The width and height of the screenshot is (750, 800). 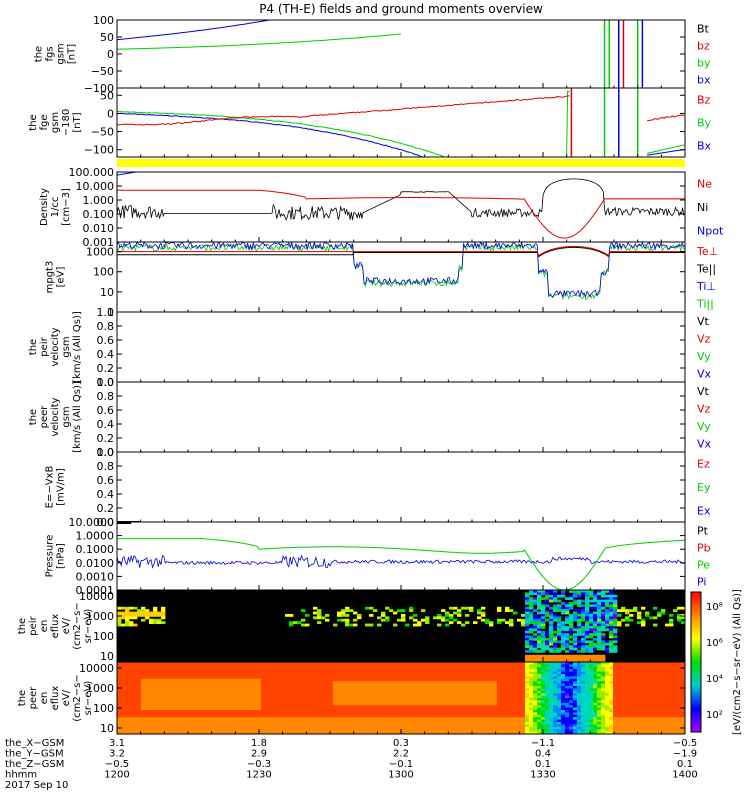 What do you see at coordinates (401, 626) in the screenshot?
I see `panel-peir_spec-data` at bounding box center [401, 626].